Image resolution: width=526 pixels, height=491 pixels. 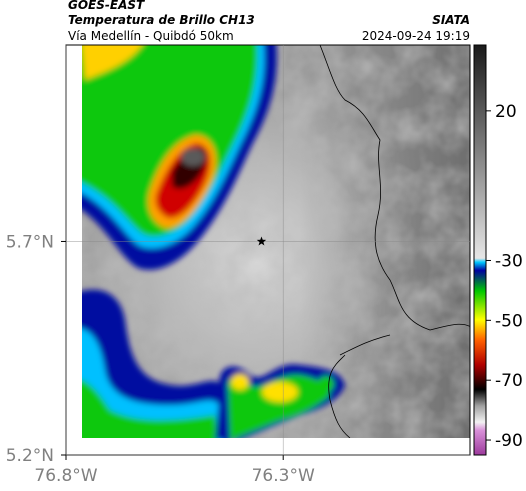 What do you see at coordinates (509, 321) in the screenshot?
I see `colorbar-tick-label: -50` at bounding box center [509, 321].